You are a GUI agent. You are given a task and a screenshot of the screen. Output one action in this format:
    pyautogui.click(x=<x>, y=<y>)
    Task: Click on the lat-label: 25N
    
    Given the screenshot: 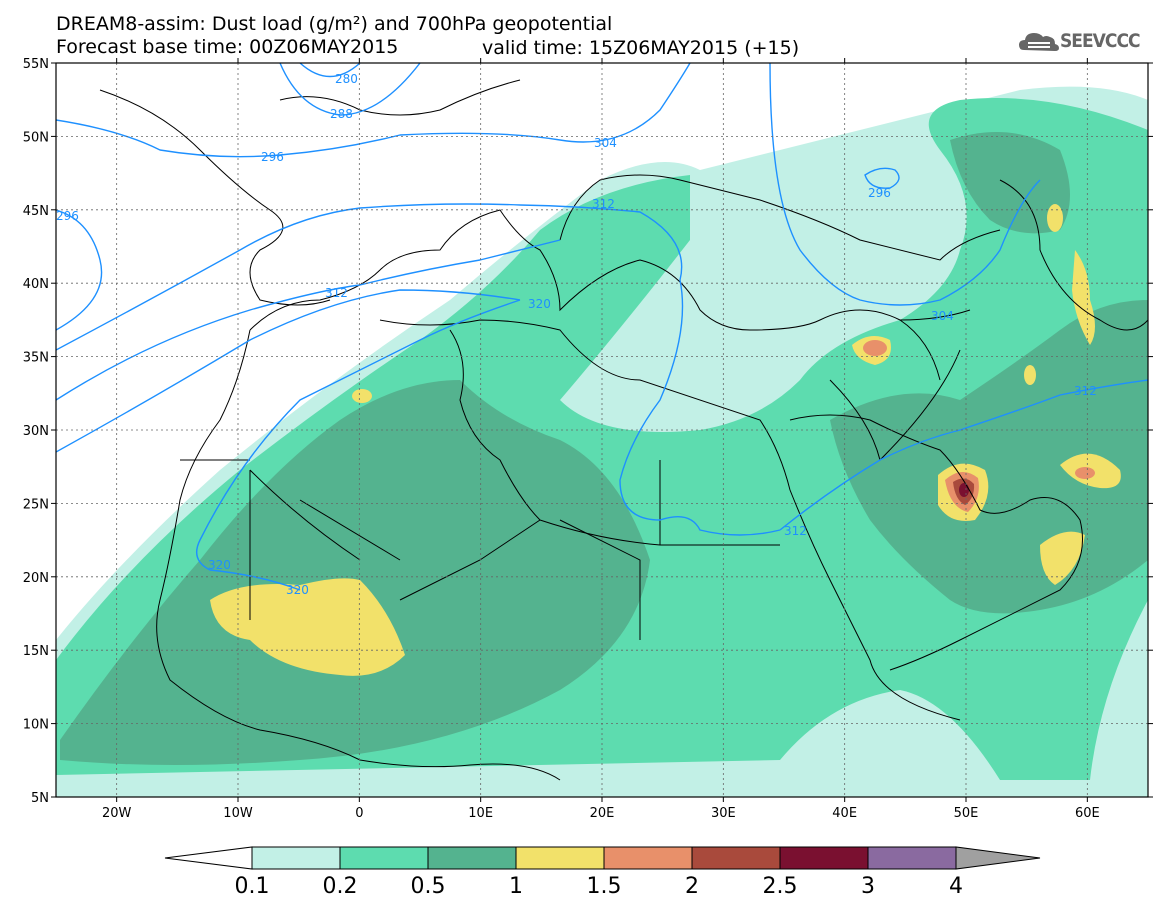 What is the action you would take?
    pyautogui.click(x=36, y=504)
    